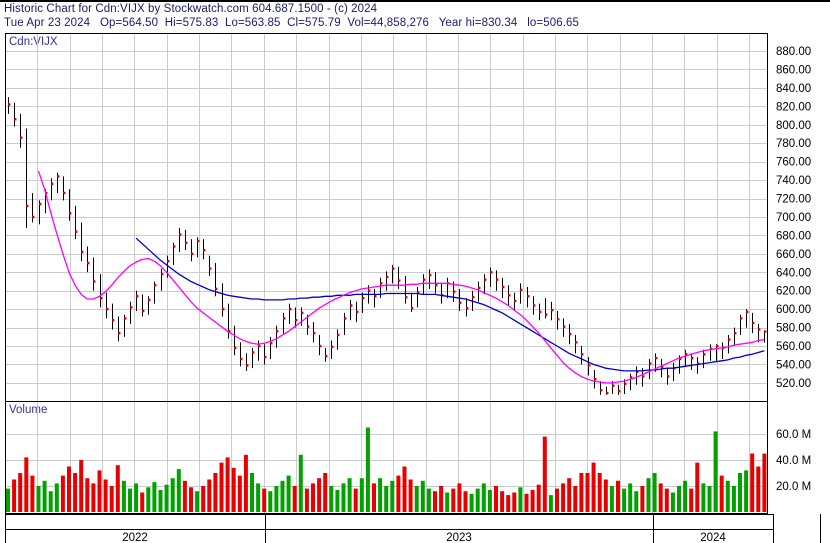 The image size is (830, 543). What do you see at coordinates (793, 329) in the screenshot?
I see `price-tick-label: 580.00` at bounding box center [793, 329].